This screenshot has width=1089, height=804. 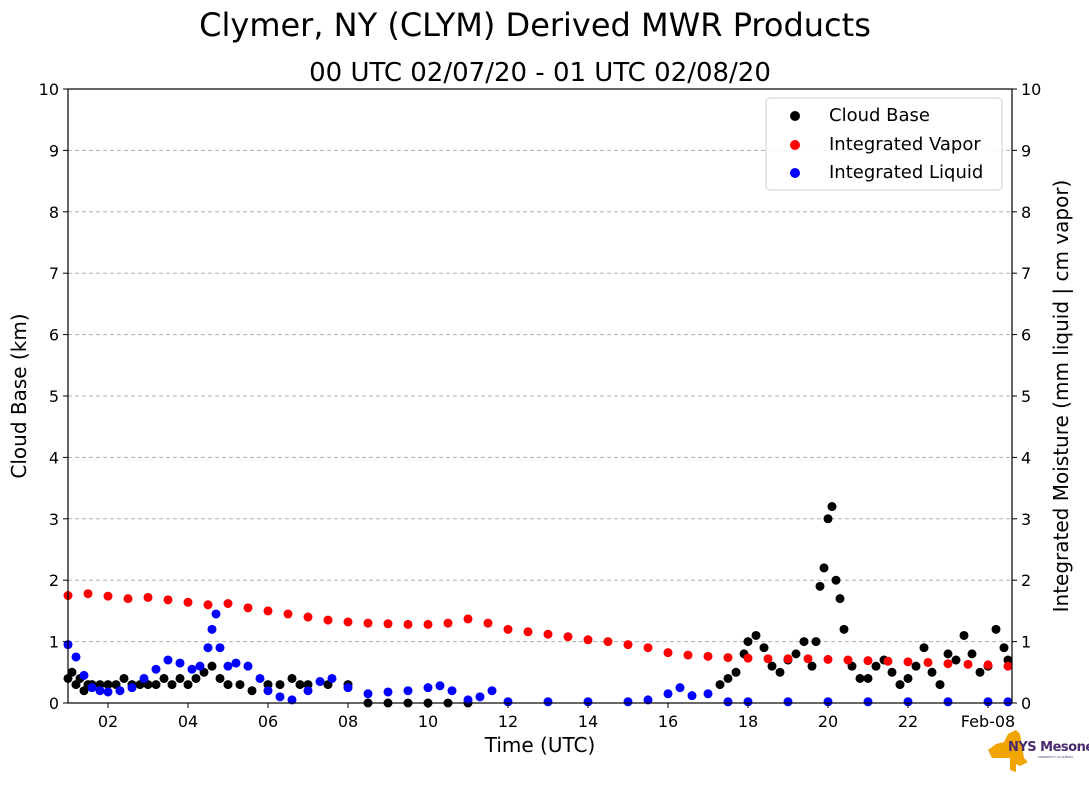 I want to click on y-tick-label-right: 1, so click(x=1026, y=642).